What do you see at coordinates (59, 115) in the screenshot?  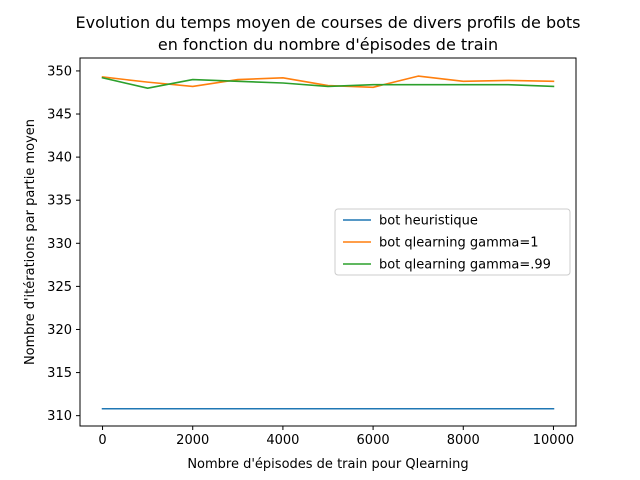 I see `y-tick-label: 345` at bounding box center [59, 115].